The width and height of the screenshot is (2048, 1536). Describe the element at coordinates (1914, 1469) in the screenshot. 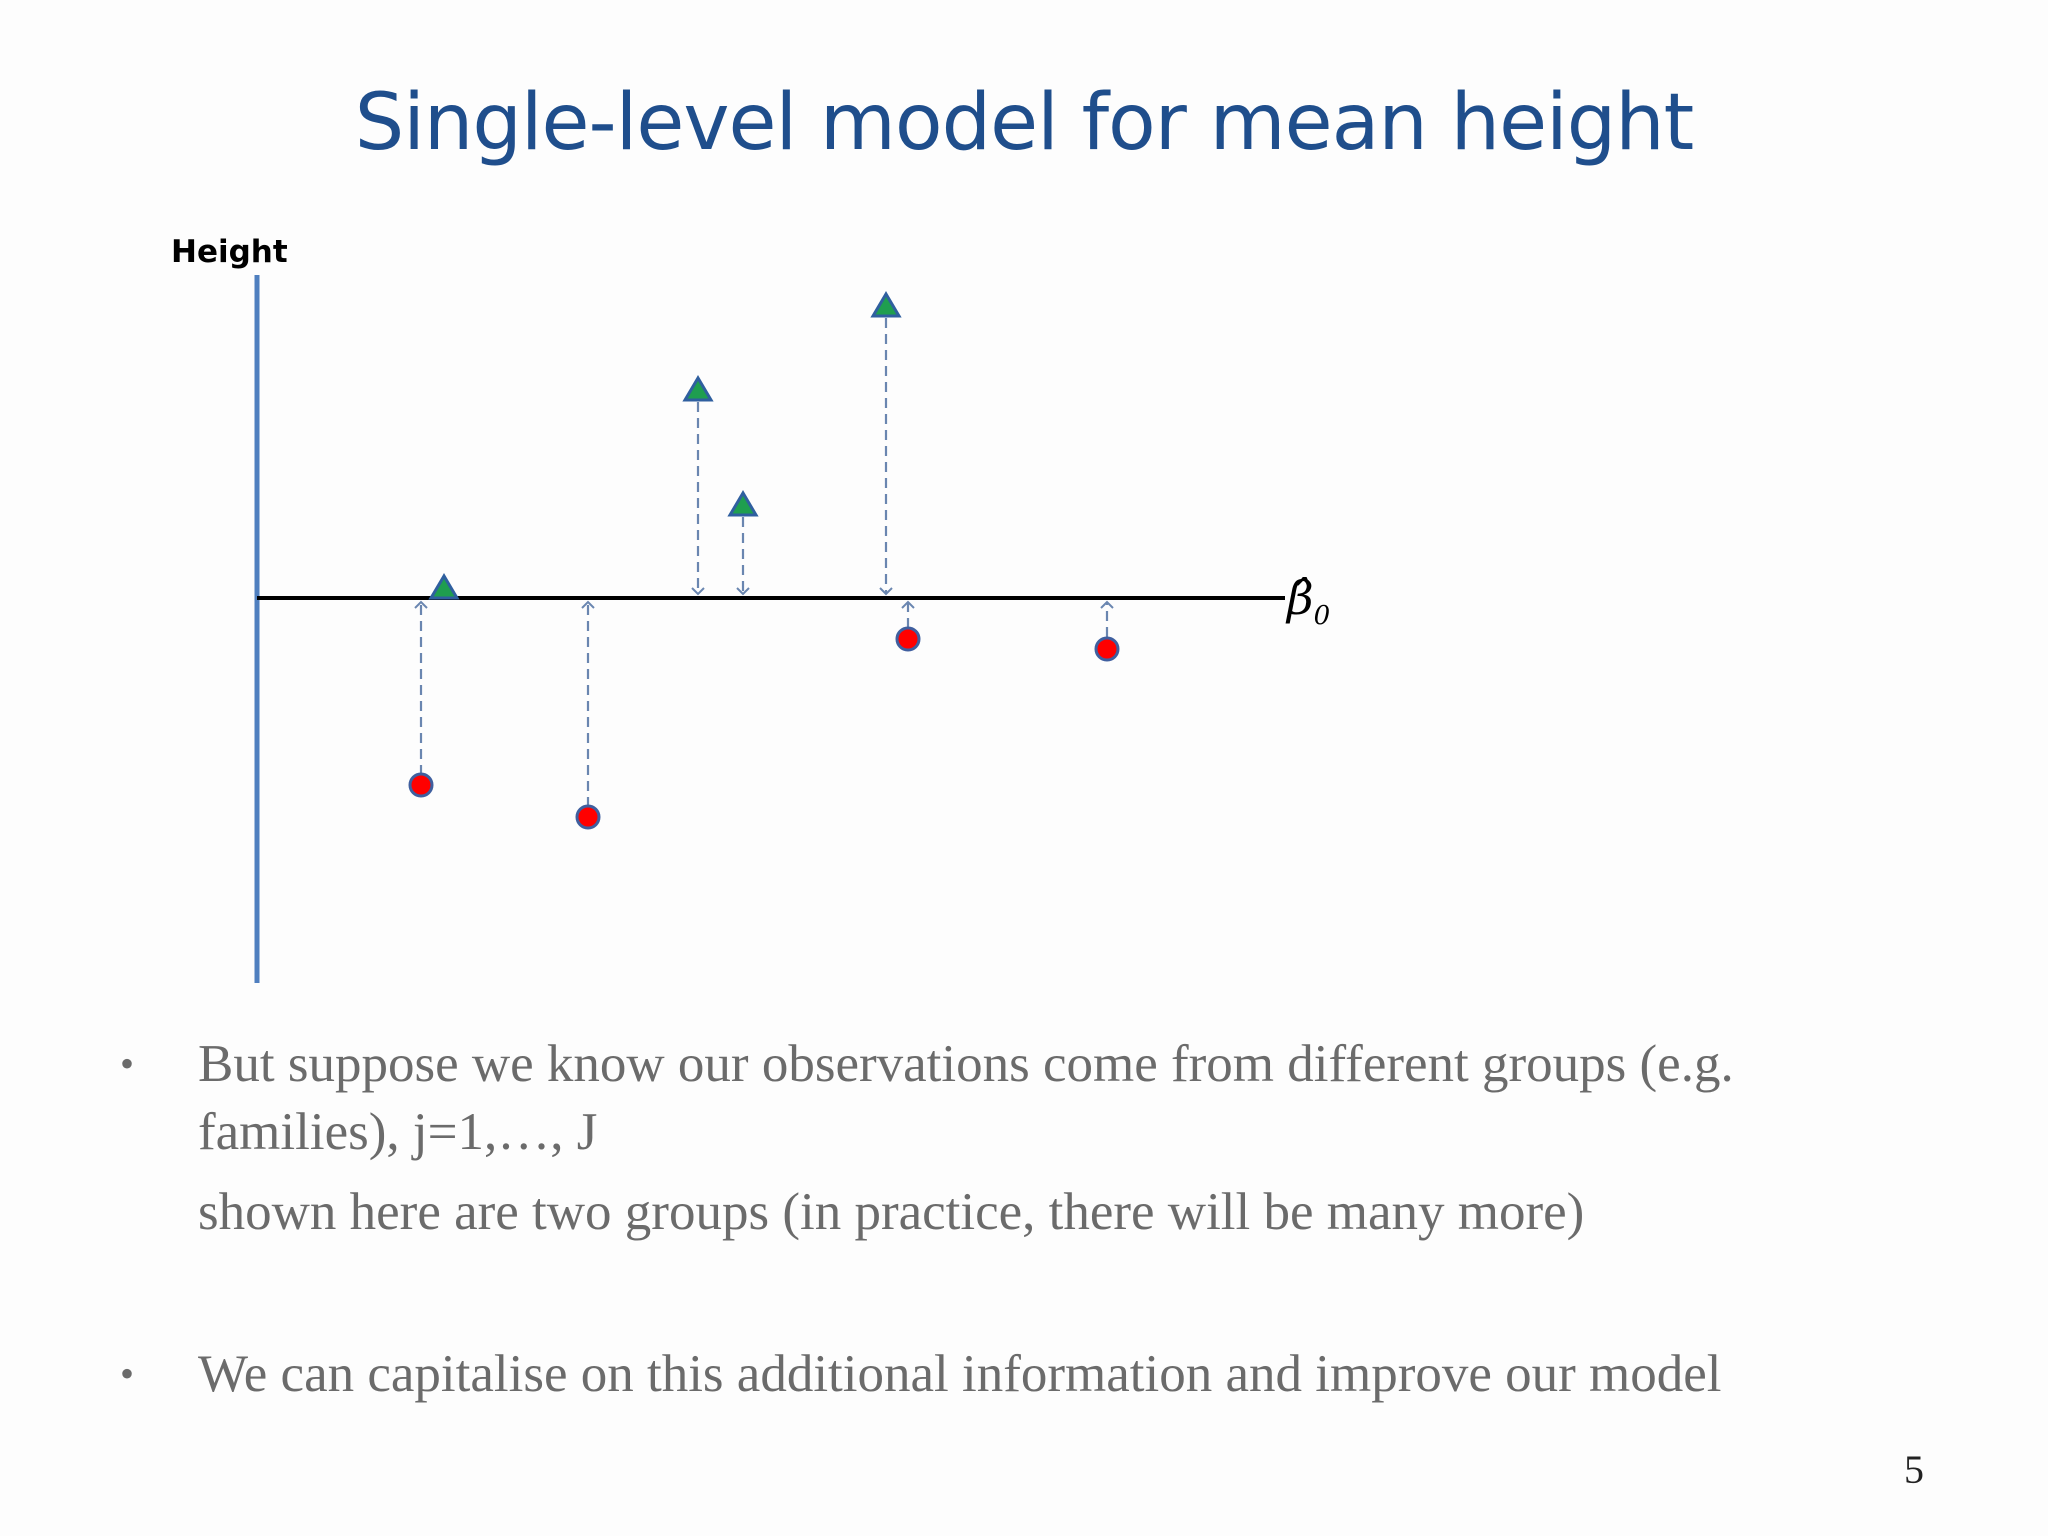

I see `page-number: 5` at that location.